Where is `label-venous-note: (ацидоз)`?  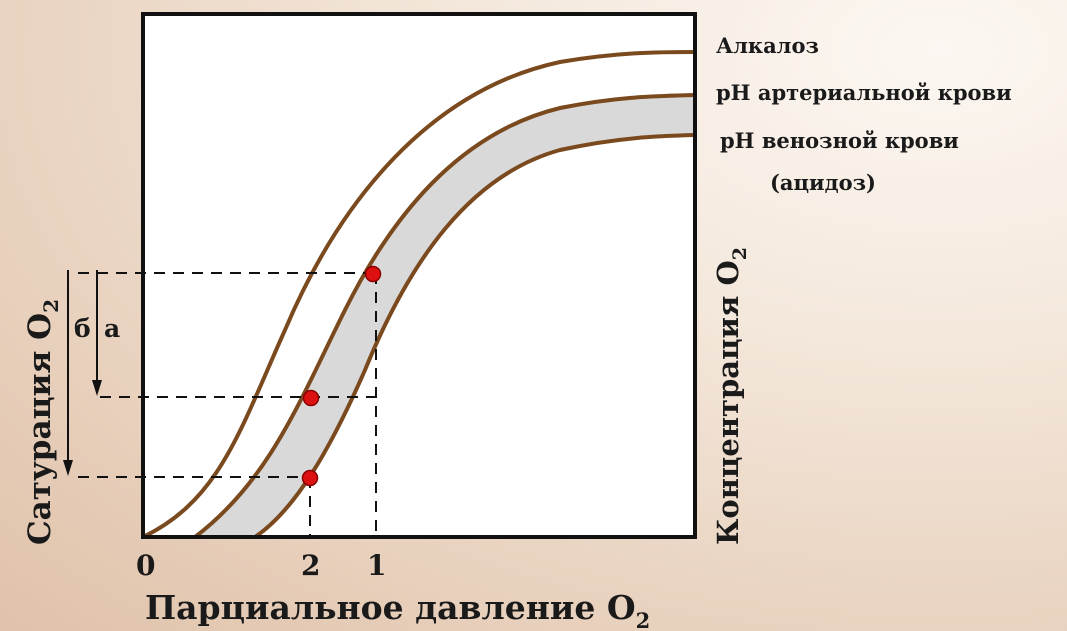 label-venous-note: (ацидоз) is located at coordinates (823, 182).